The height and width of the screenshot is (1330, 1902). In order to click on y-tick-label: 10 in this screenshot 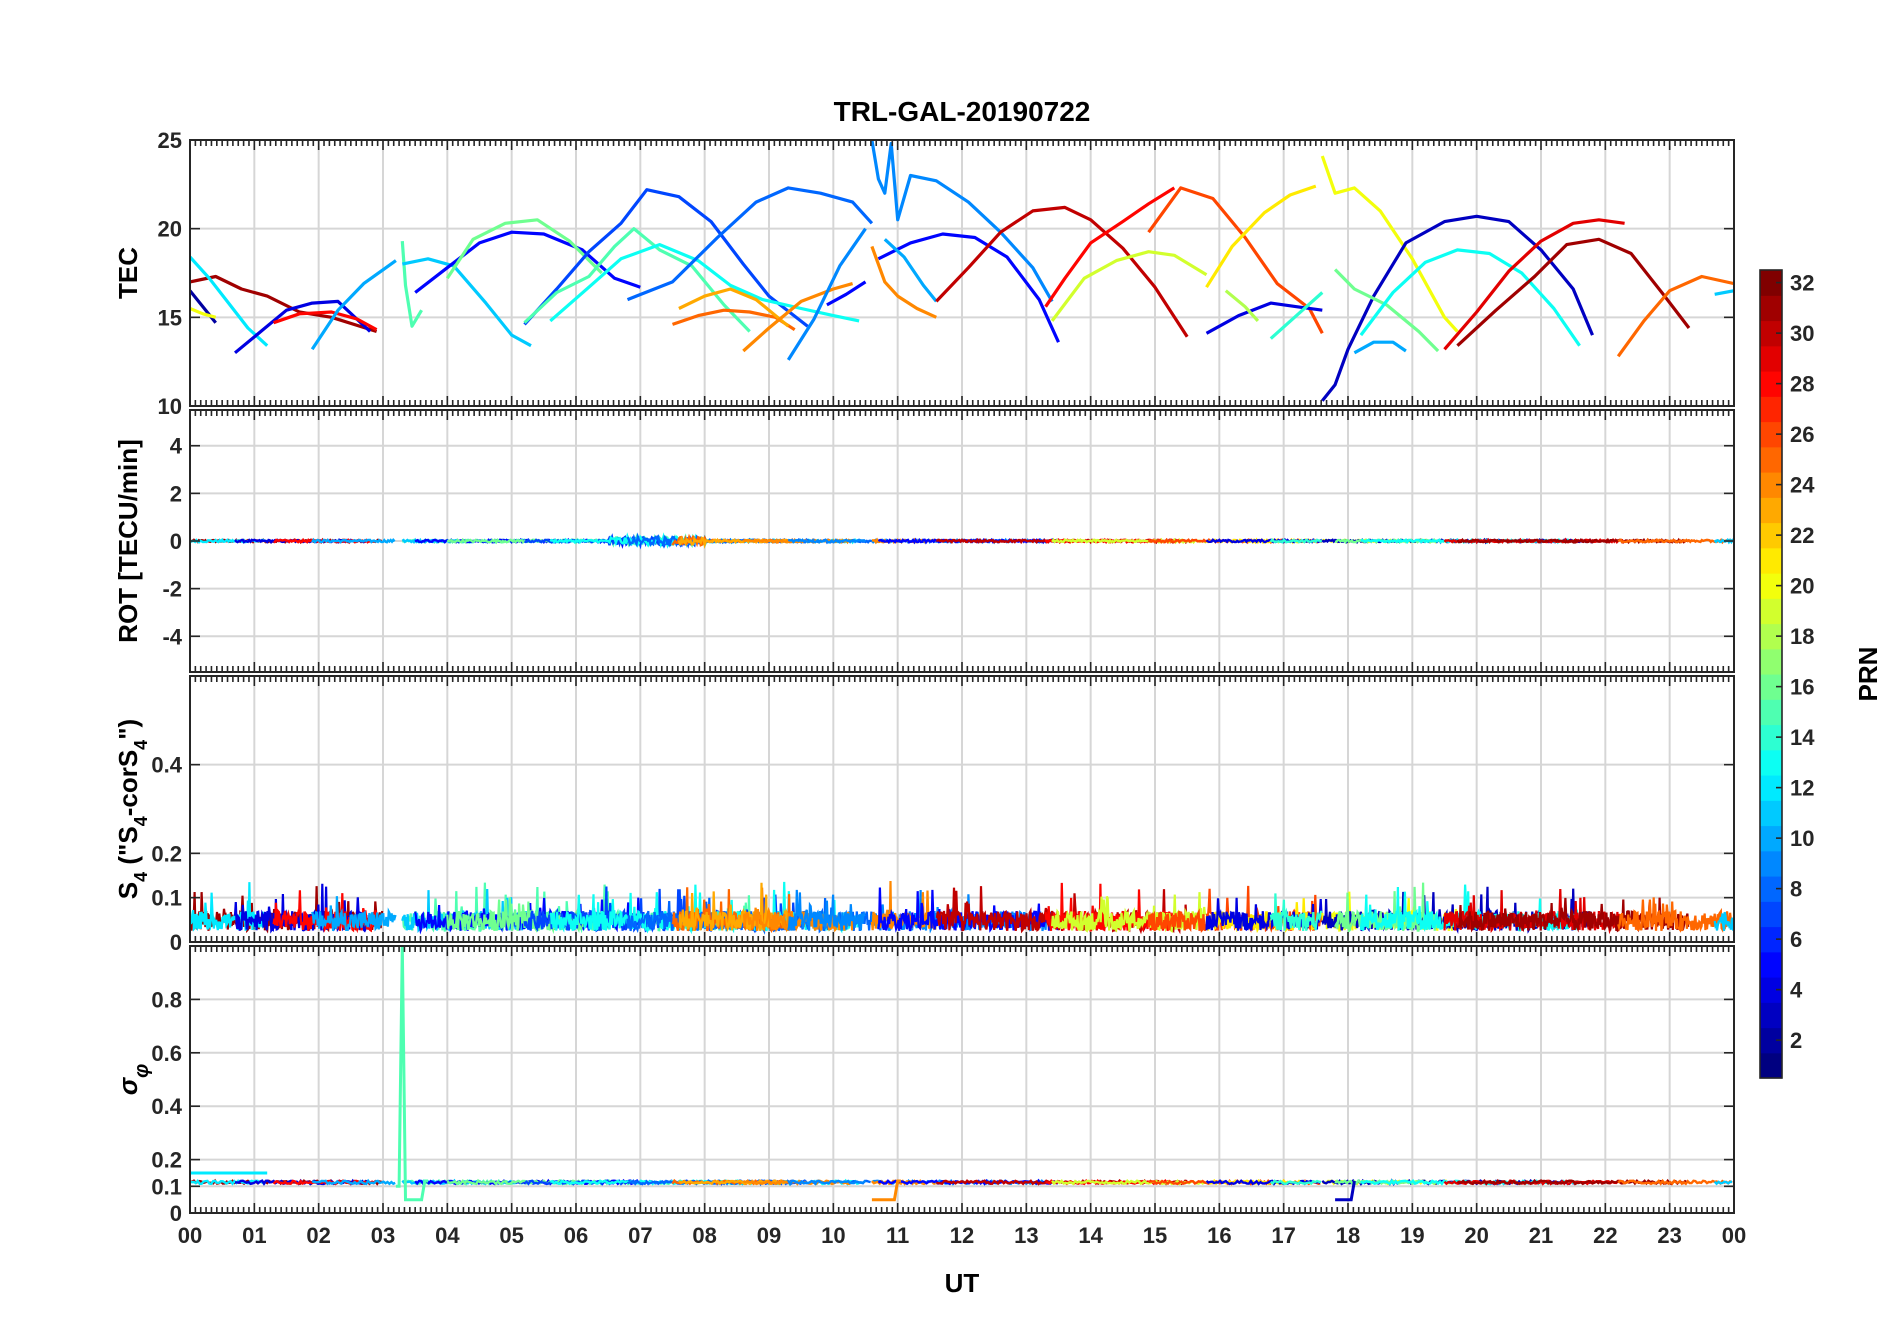, I will do `click(170, 406)`.